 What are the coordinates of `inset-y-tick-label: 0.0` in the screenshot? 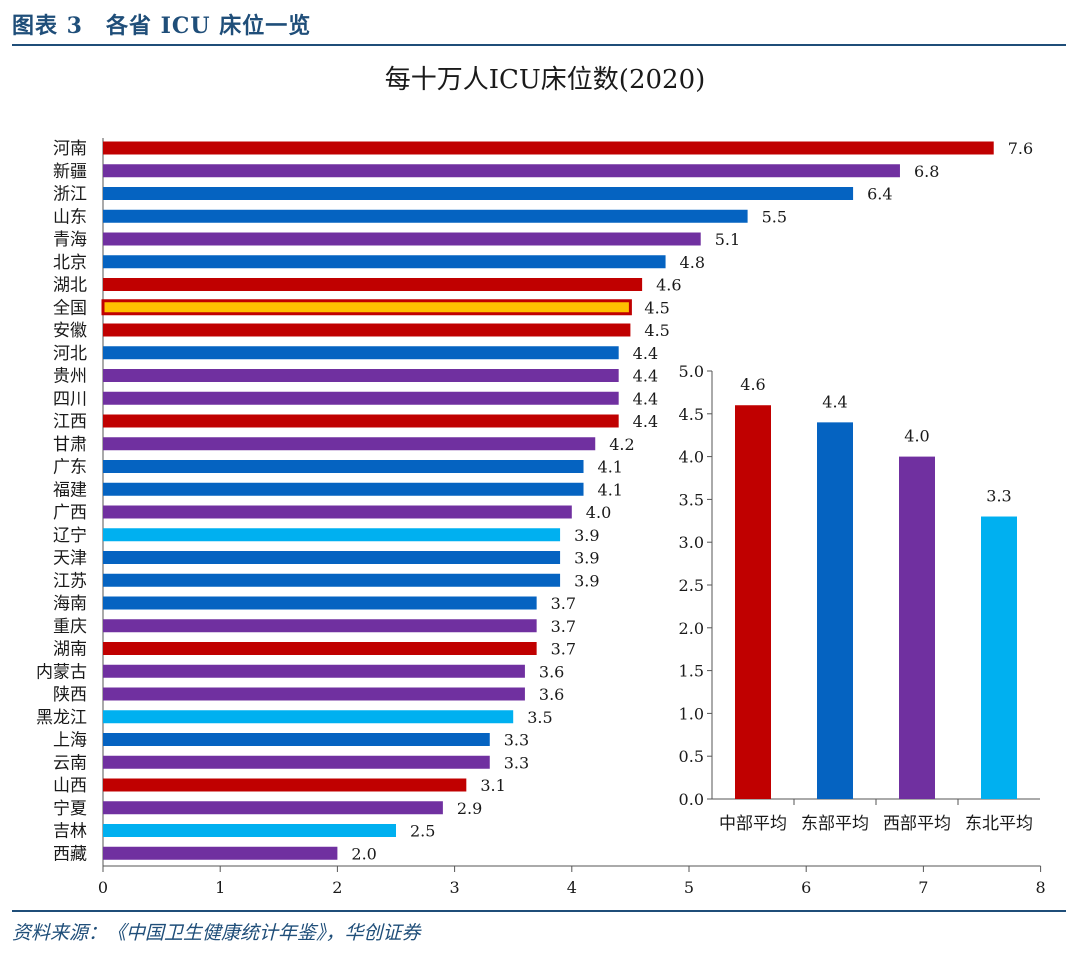 It's located at (691, 799).